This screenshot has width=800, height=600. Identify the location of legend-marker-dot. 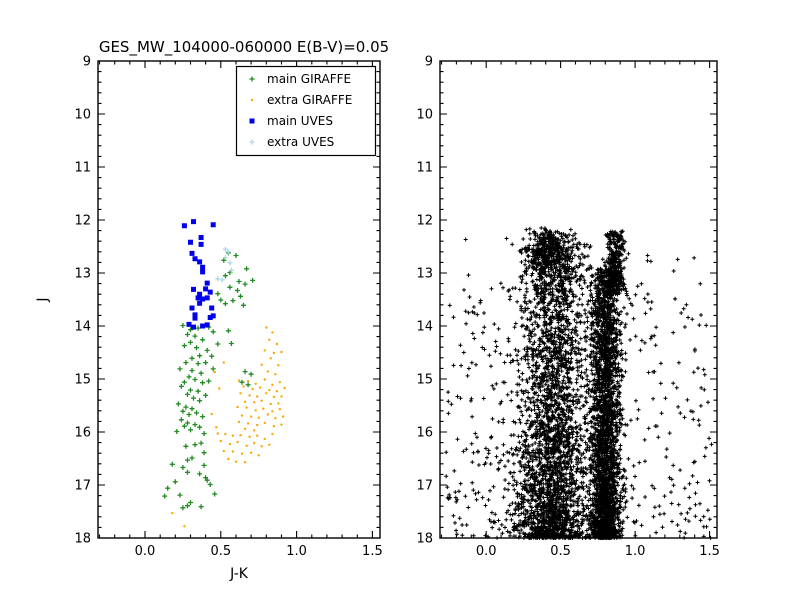
(252, 100).